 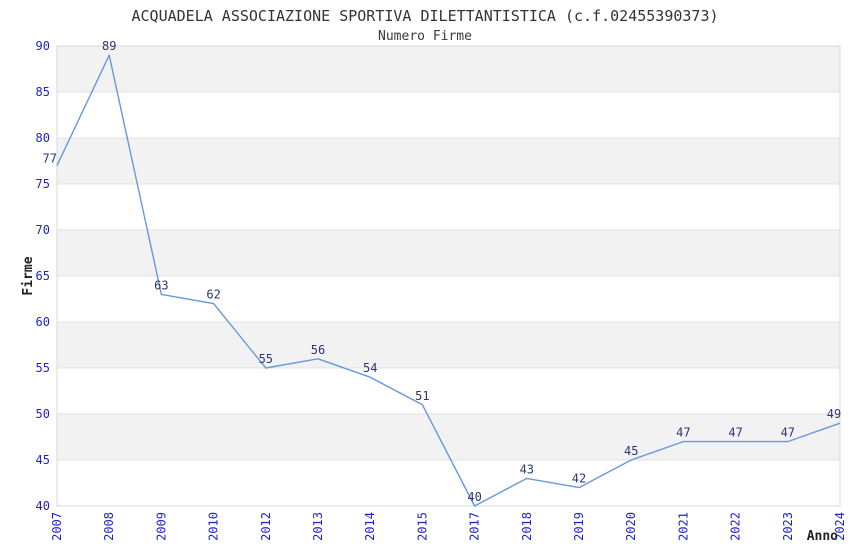 What do you see at coordinates (43, 276) in the screenshot?
I see `y-tick-label: 65` at bounding box center [43, 276].